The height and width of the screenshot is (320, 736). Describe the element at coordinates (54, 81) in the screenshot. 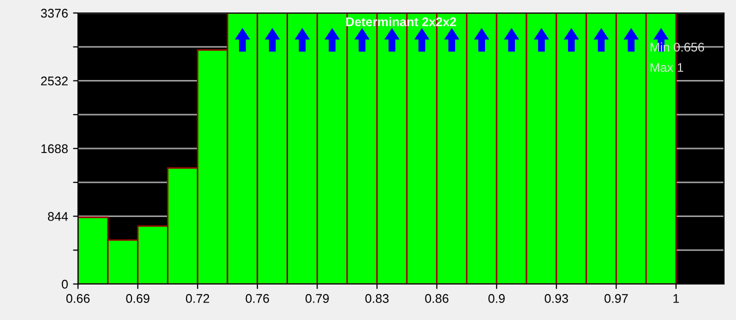

I see `y-tick-label: 2532` at that location.